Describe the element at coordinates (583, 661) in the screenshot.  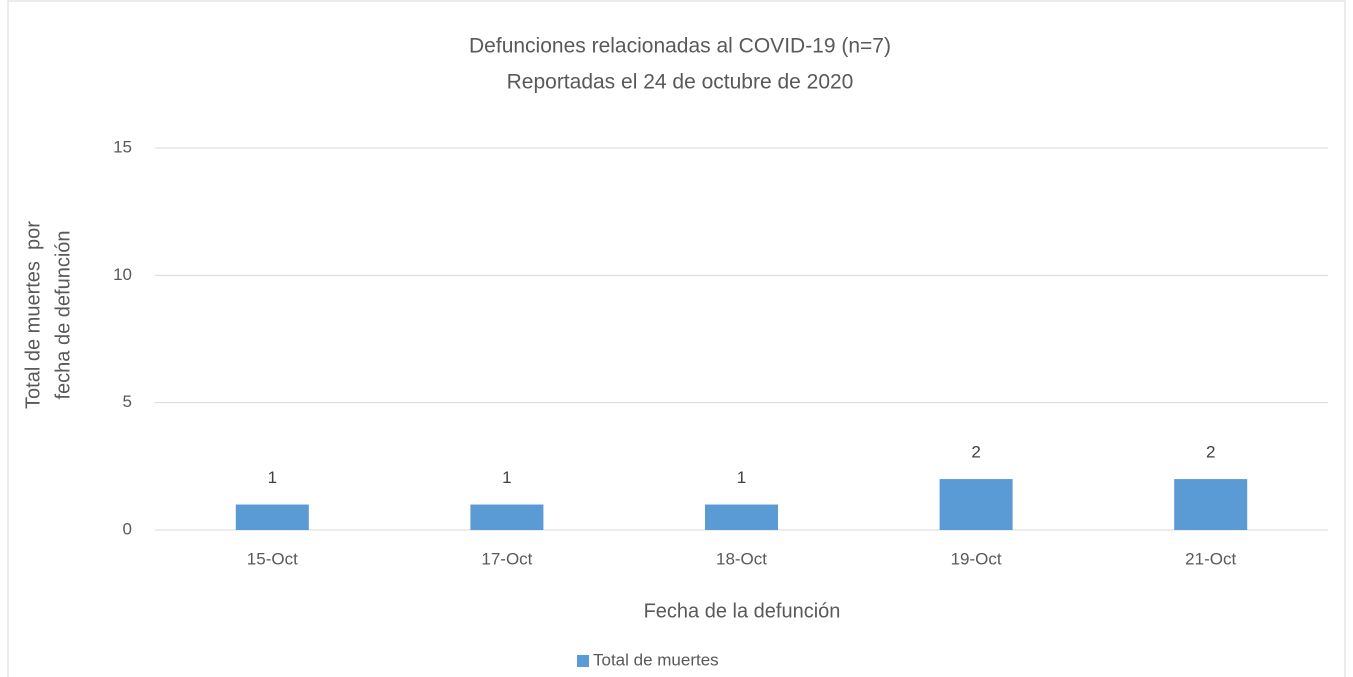
I see `legend-swatch` at that location.